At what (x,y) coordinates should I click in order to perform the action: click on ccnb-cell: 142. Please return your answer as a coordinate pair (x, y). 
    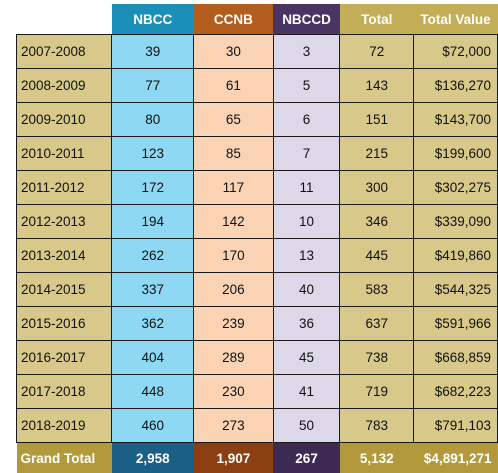
    Looking at the image, I should click on (234, 222).